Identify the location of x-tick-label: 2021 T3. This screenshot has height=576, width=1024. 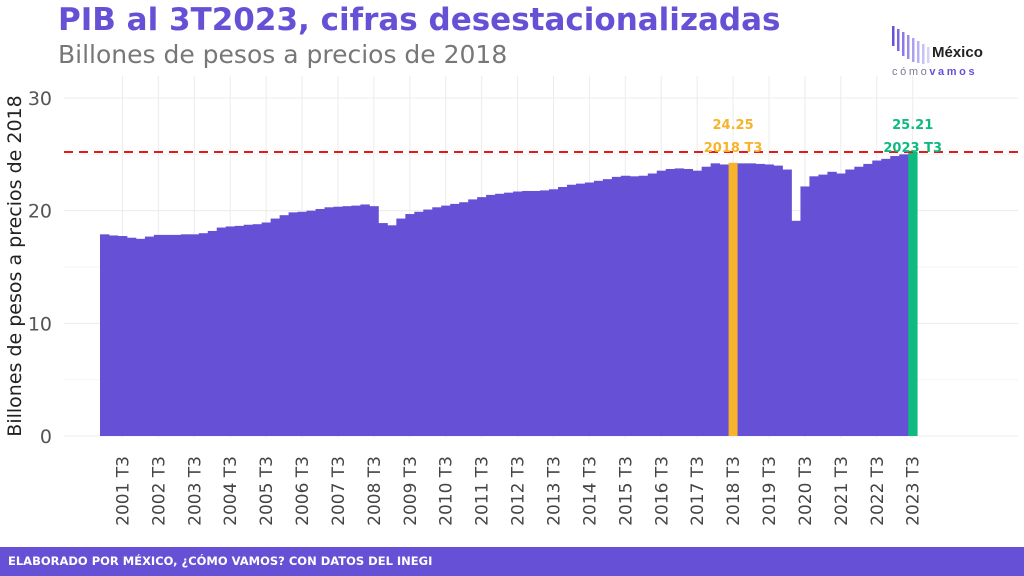
(842, 491).